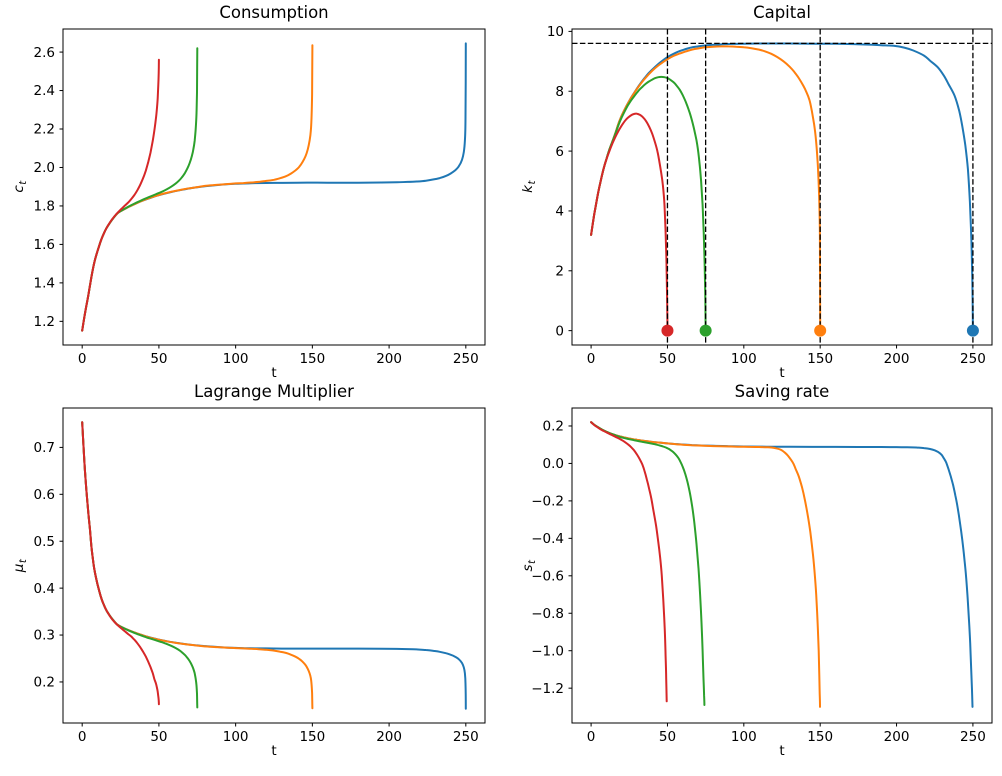  Describe the element at coordinates (44, 636) in the screenshot. I see `y-tick-label-0.3: 0.3` at that location.